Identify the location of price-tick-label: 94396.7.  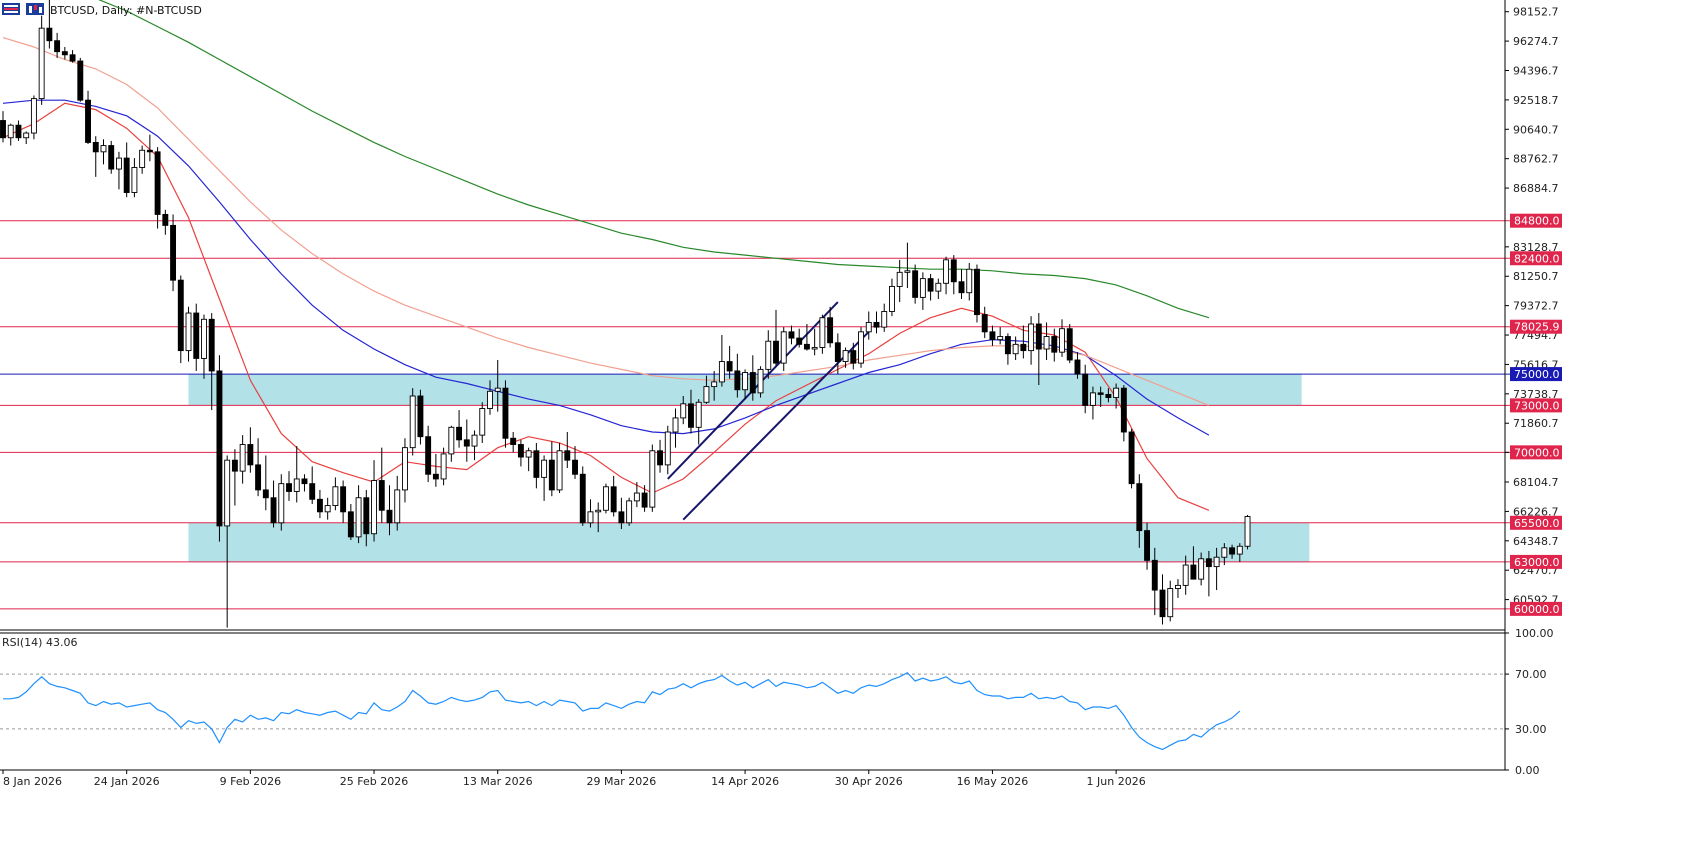
(1536, 70).